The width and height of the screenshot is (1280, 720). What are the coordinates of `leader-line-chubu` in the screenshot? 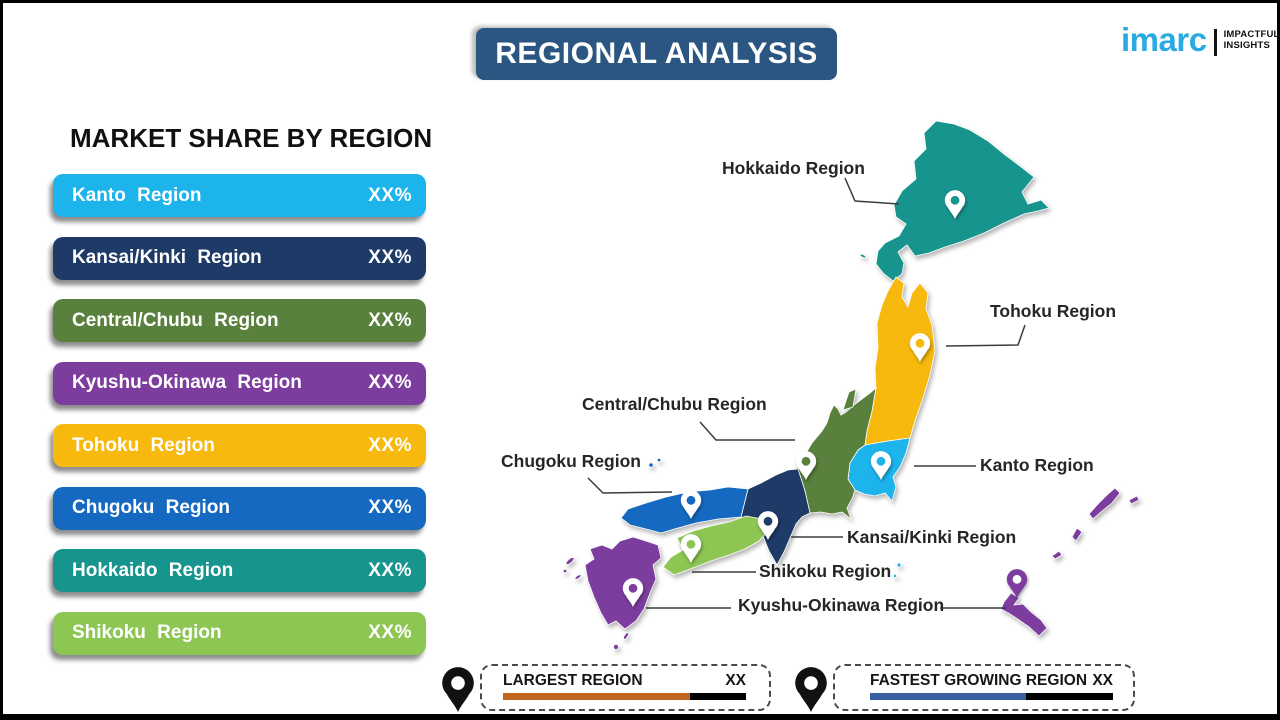 It's located at (747, 431).